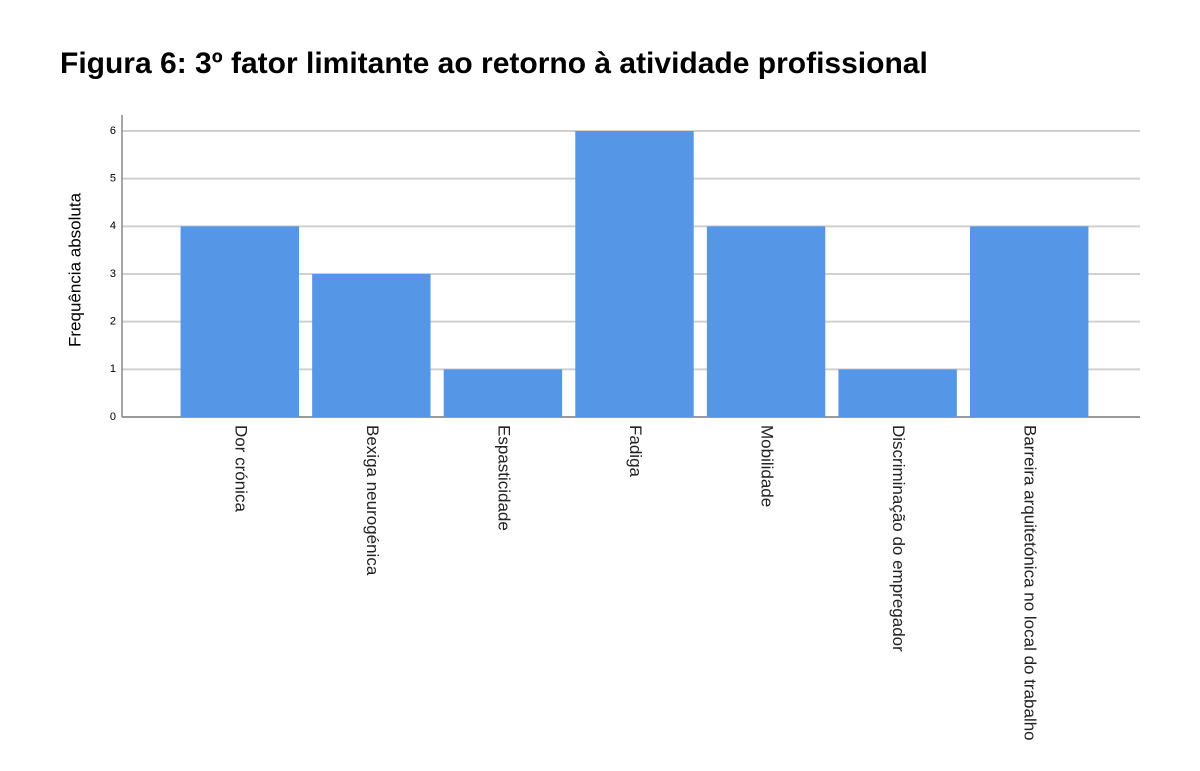  Describe the element at coordinates (898, 538) in the screenshot. I see `x-tick-label: Discriminação do empregador` at that location.